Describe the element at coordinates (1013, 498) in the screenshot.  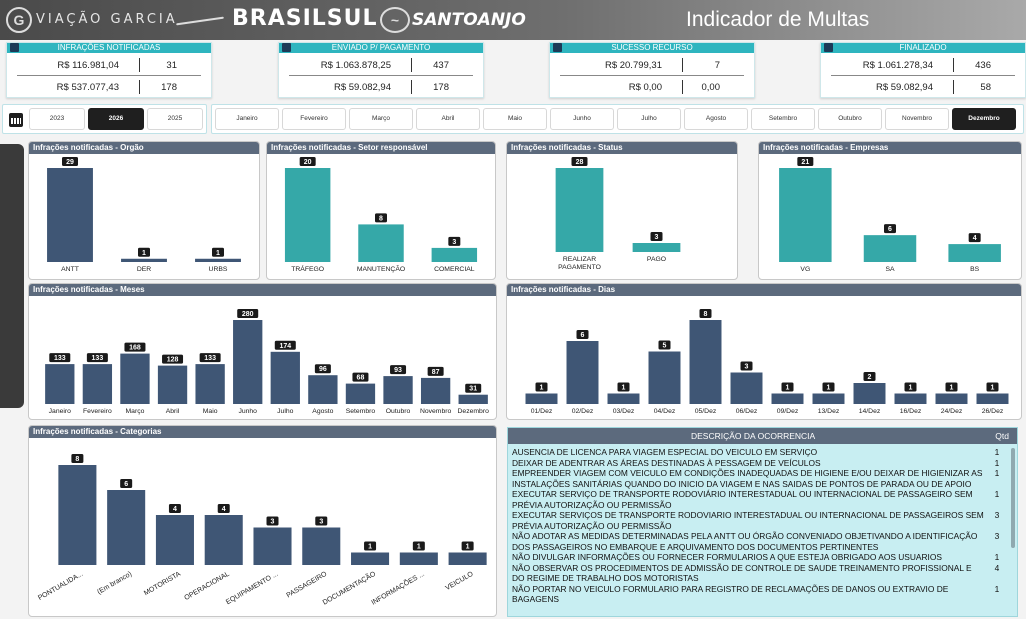
I see `table-scrollbar` at that location.